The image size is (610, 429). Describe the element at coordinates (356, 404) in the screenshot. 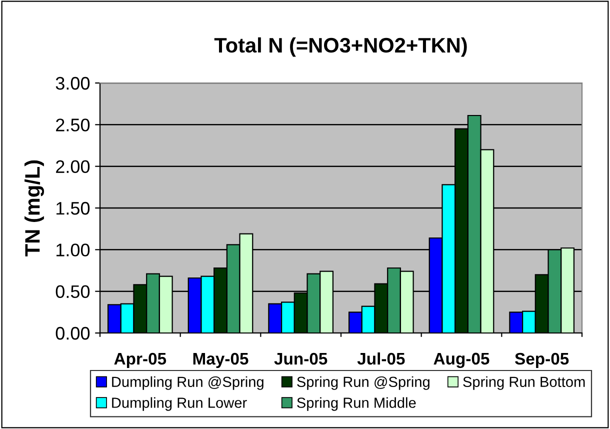

I see `legend-label: Spring Run Middle` at that location.